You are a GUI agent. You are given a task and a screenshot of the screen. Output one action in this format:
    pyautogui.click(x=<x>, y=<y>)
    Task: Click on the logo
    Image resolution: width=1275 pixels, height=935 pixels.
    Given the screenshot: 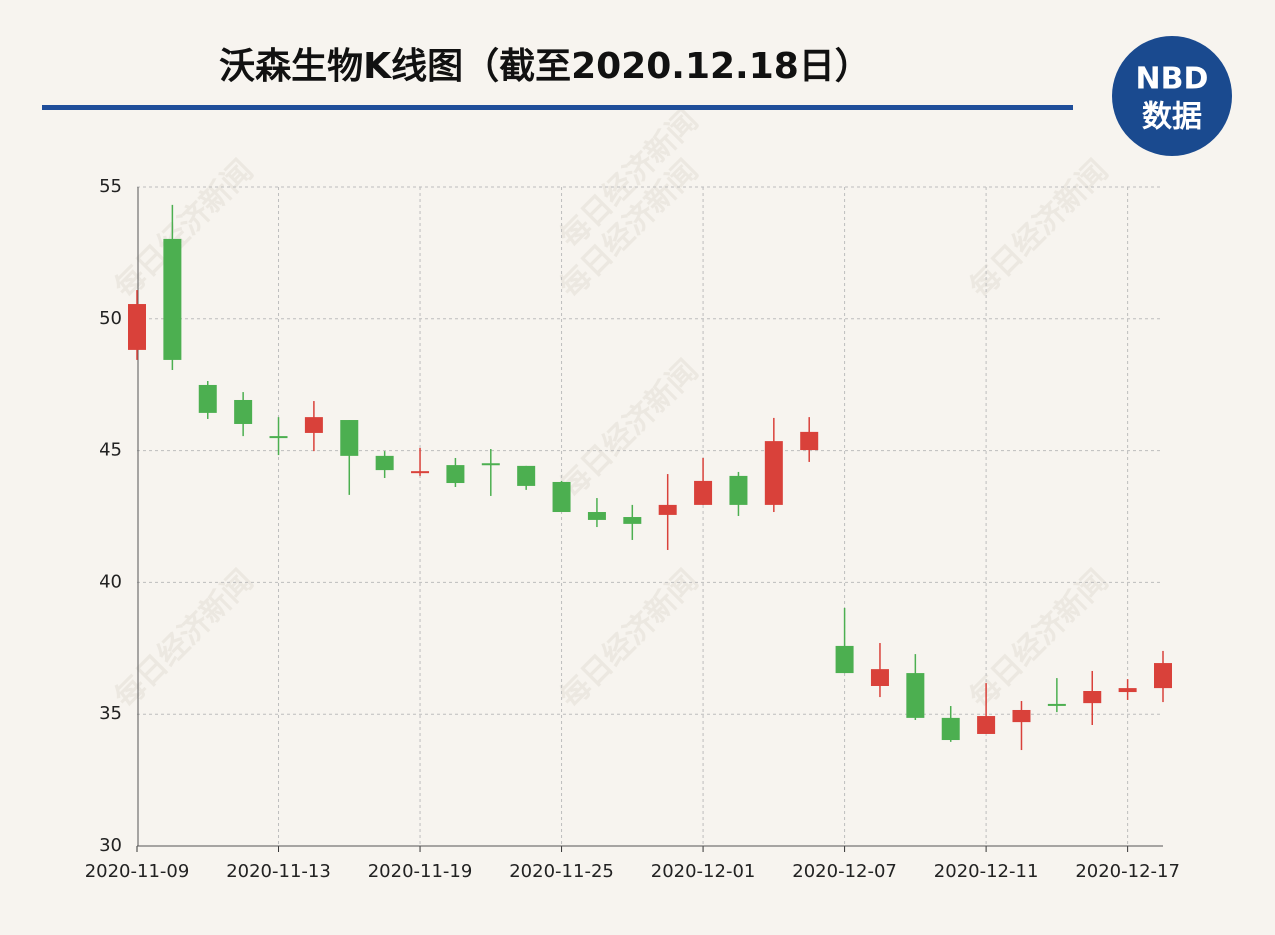 What is the action you would take?
    pyautogui.click(x=1172, y=96)
    